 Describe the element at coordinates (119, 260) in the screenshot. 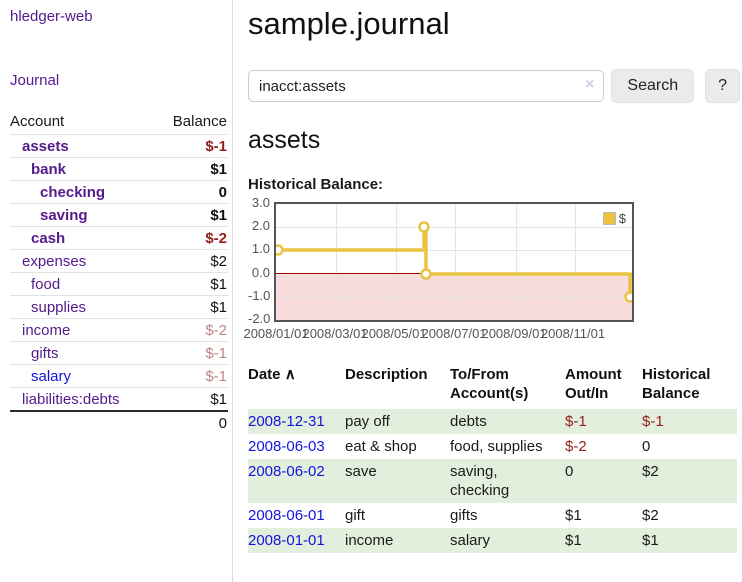

I see `account-row-expenses: expenses $2` at that location.